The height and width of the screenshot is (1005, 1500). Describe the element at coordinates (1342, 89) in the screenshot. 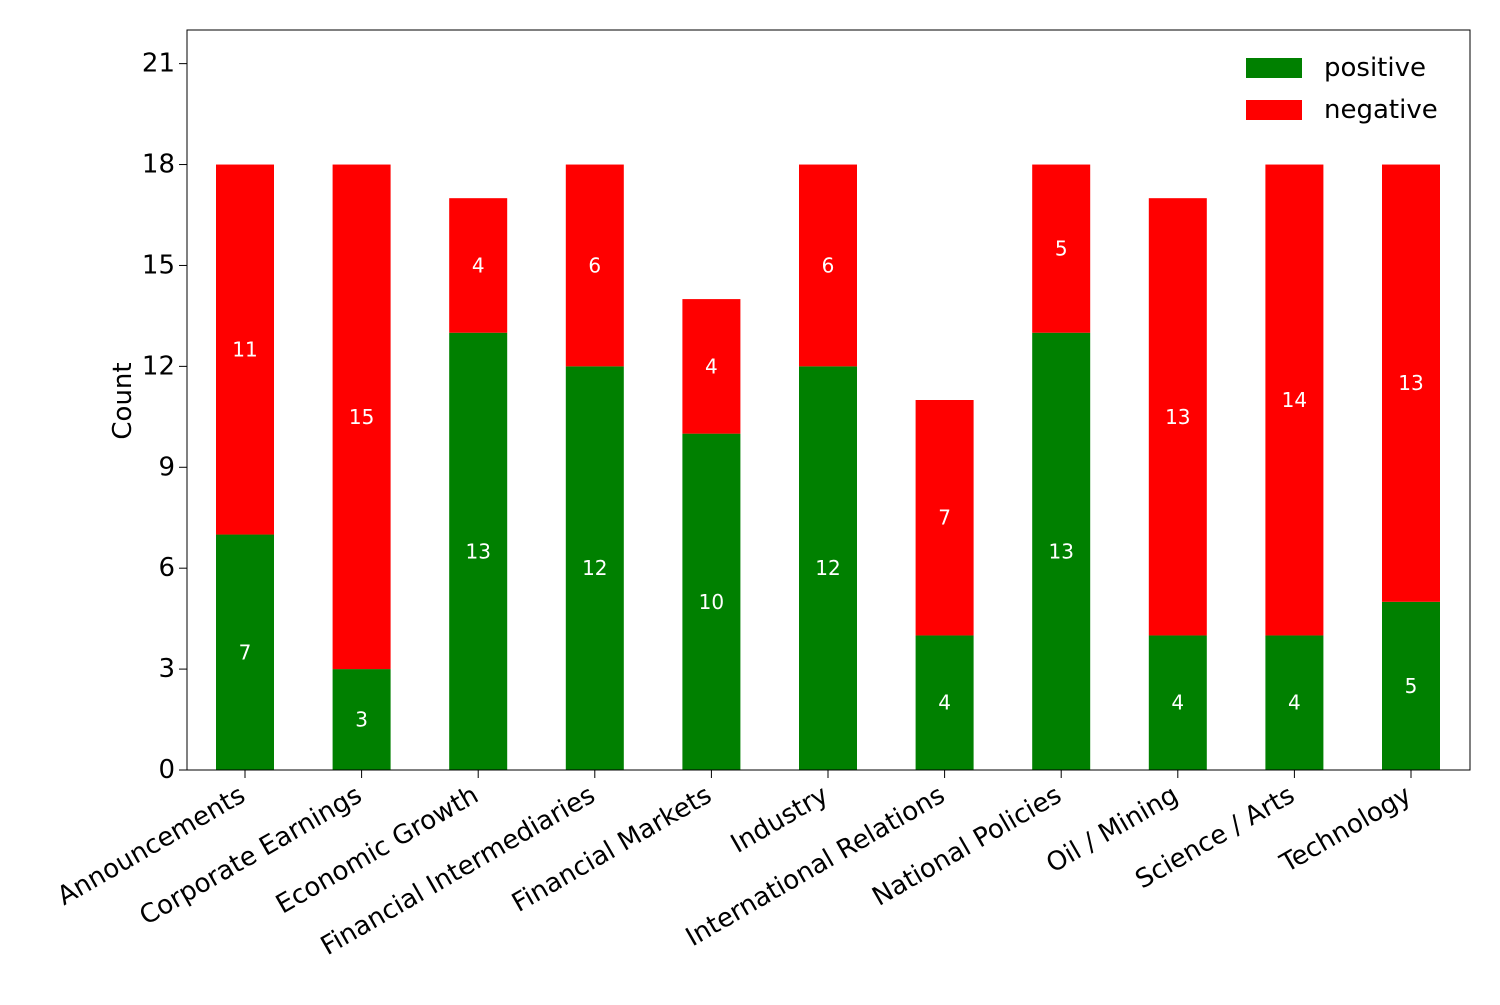

I see `legend: positive negative` at that location.